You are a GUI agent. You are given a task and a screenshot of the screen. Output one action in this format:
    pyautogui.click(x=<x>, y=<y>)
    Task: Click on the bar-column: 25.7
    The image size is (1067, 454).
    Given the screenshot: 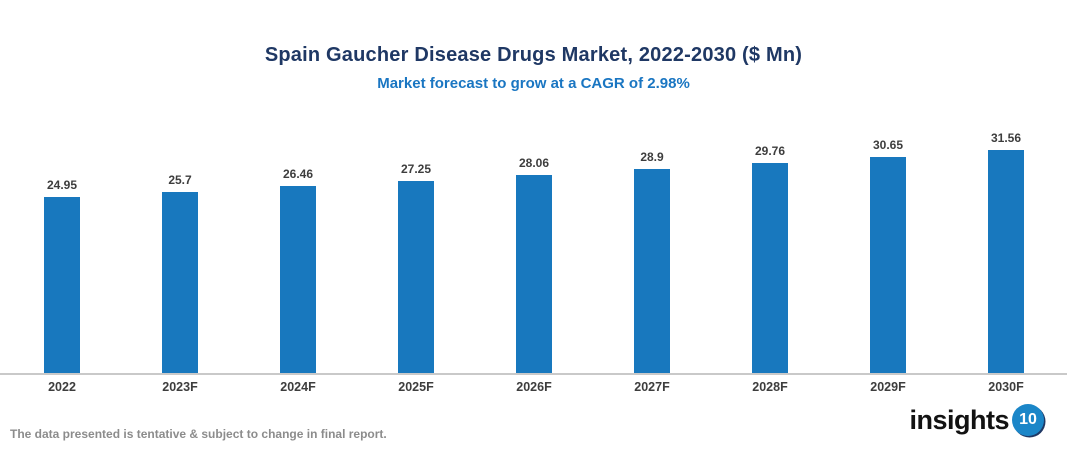 What is the action you would take?
    pyautogui.click(x=180, y=273)
    